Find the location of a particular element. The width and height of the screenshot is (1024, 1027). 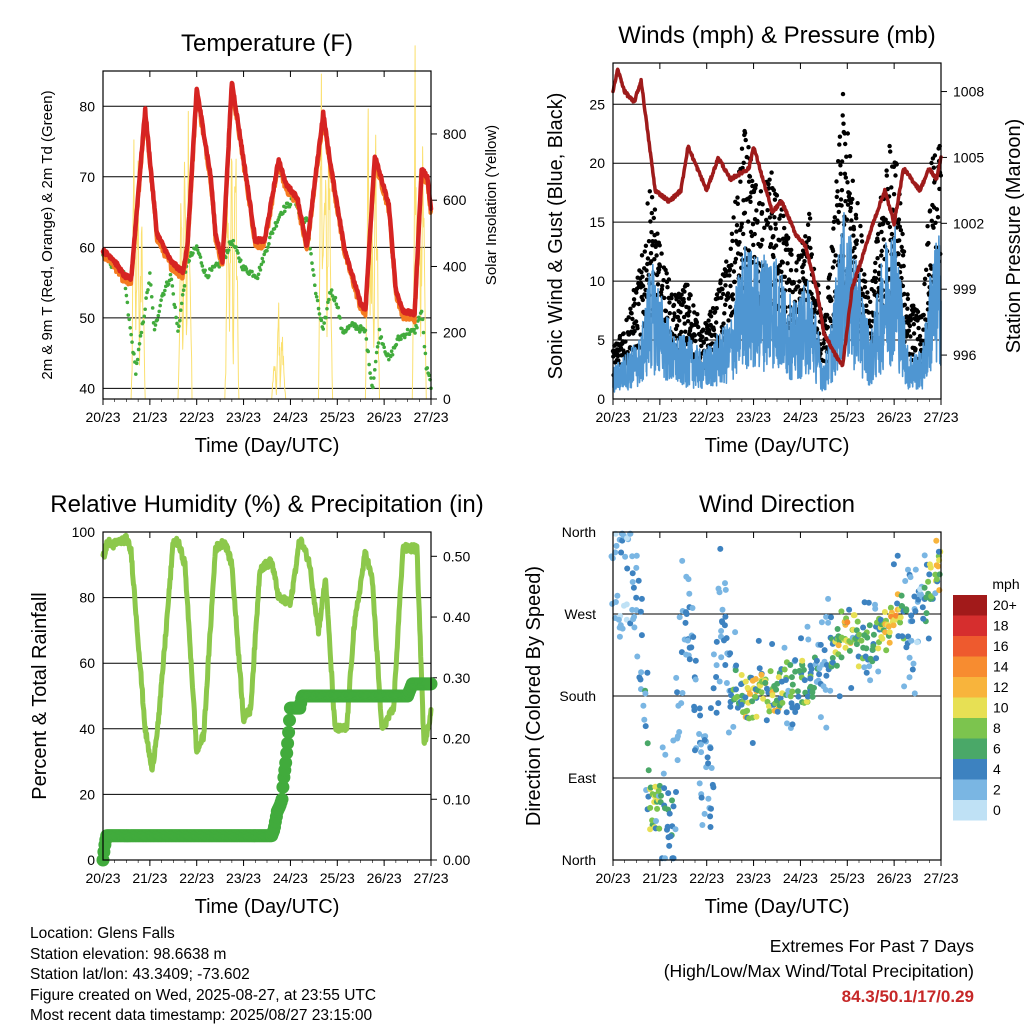

rh-ytick-label: 20 is located at coordinates (87, 794).